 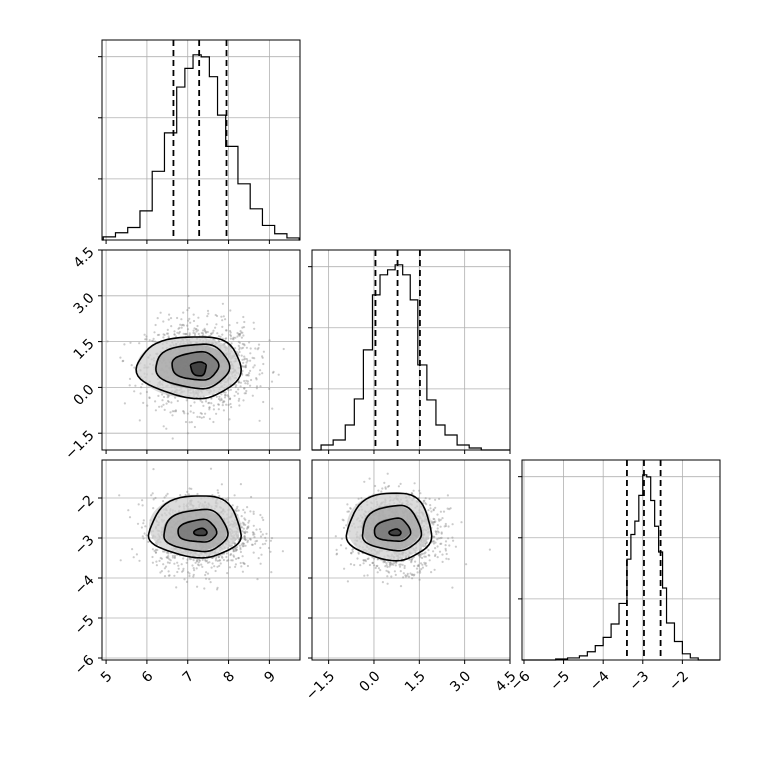 I want to click on x-tick-label: 6, so click(x=148, y=677).